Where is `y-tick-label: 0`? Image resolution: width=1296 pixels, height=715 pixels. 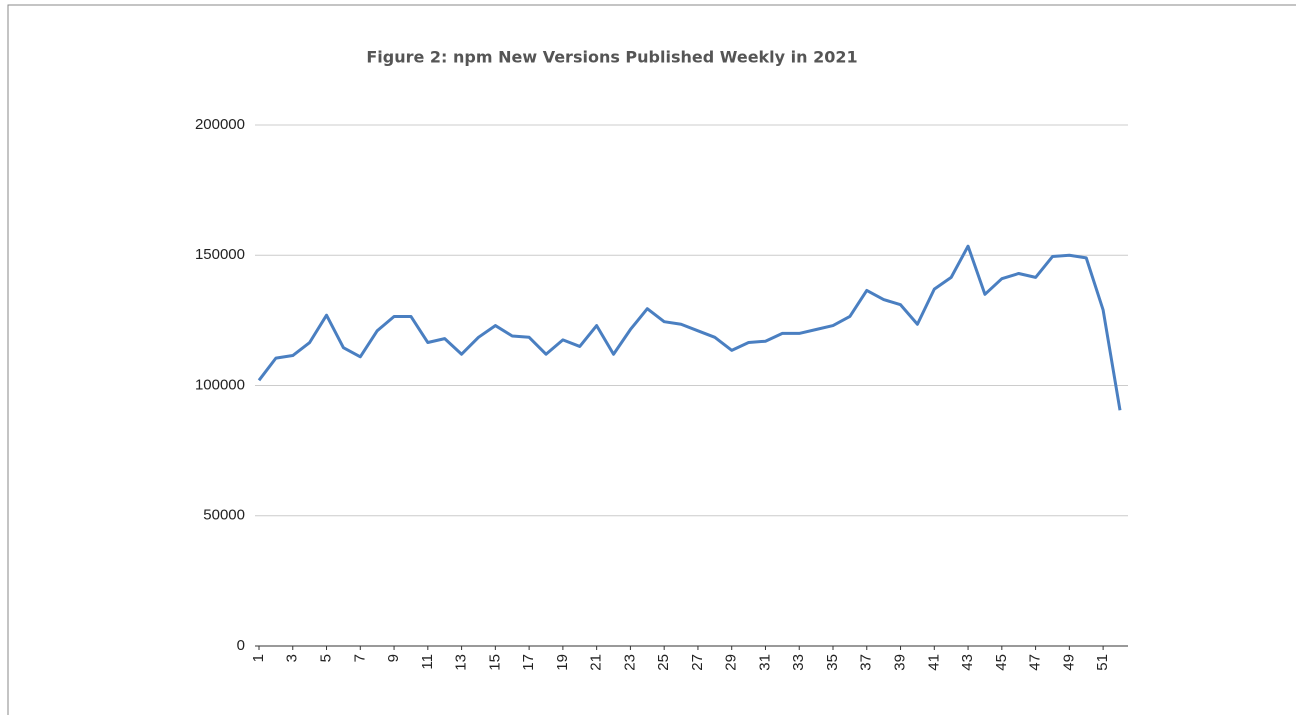
y-tick-label: 0 is located at coordinates (241, 645).